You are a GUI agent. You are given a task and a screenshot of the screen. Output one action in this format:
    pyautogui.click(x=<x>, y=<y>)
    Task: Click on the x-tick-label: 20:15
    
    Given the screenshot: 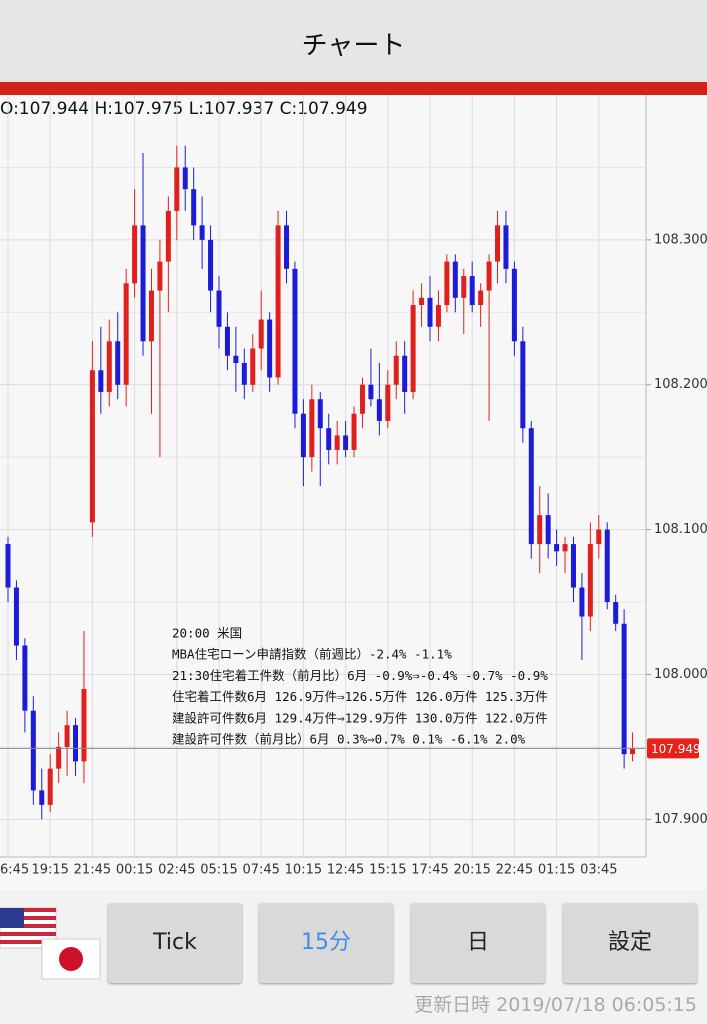 What is the action you would take?
    pyautogui.click(x=471, y=870)
    